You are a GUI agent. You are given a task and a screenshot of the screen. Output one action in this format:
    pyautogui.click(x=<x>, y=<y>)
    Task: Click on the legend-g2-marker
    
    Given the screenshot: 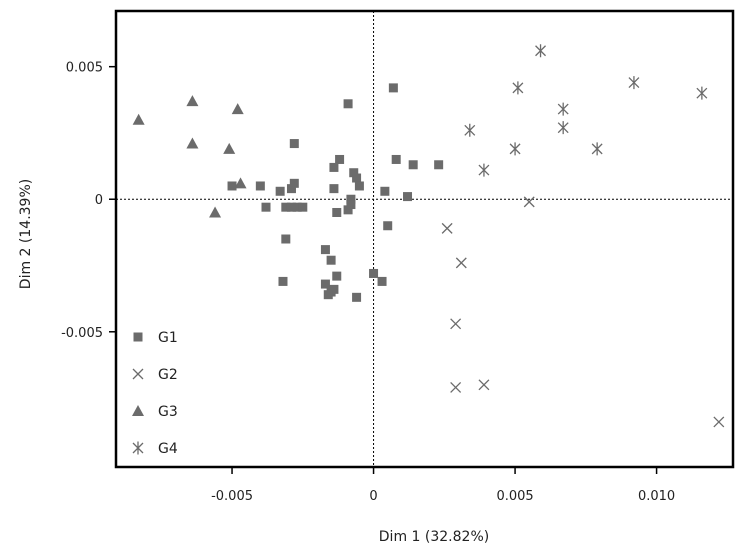 What is the action you would take?
    pyautogui.click(x=138, y=374)
    